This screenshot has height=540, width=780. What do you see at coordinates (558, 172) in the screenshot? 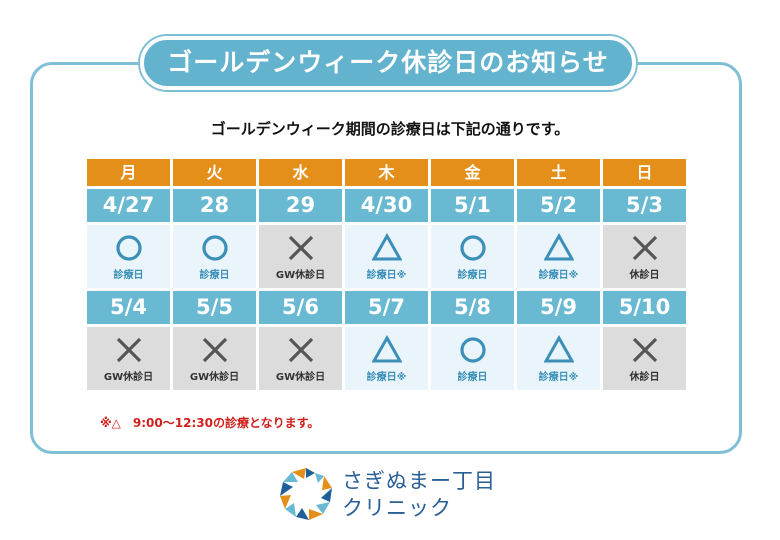
I see `weekday-sat: 土` at bounding box center [558, 172].